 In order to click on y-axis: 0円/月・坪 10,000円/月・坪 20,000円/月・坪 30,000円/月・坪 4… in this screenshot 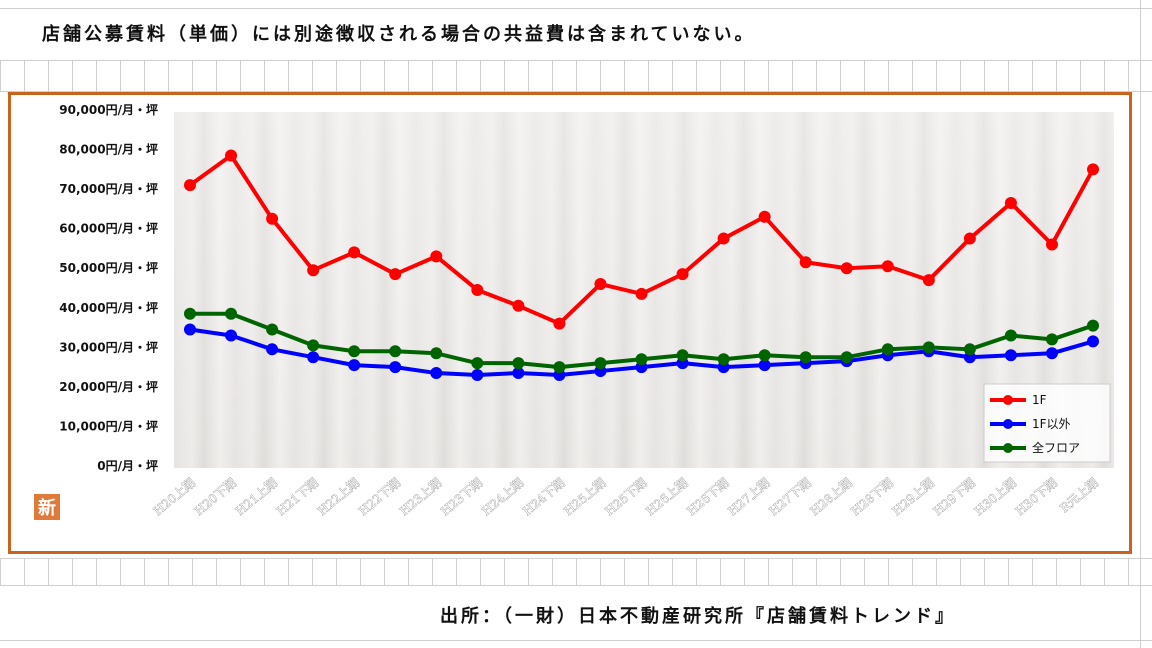, I will do `click(108, 288)`.